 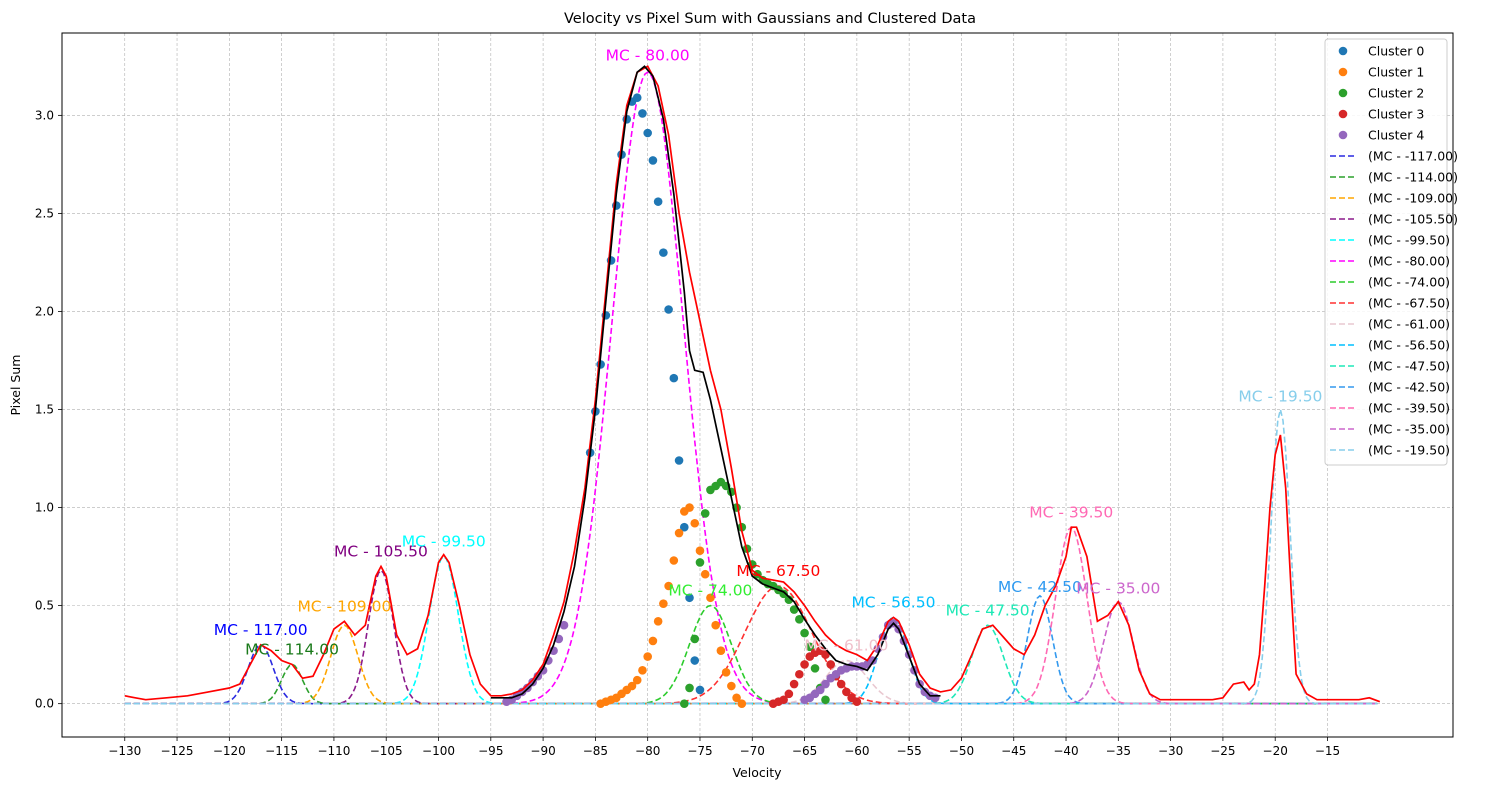 I want to click on legend-label: Cluster 4, so click(x=1396, y=135).